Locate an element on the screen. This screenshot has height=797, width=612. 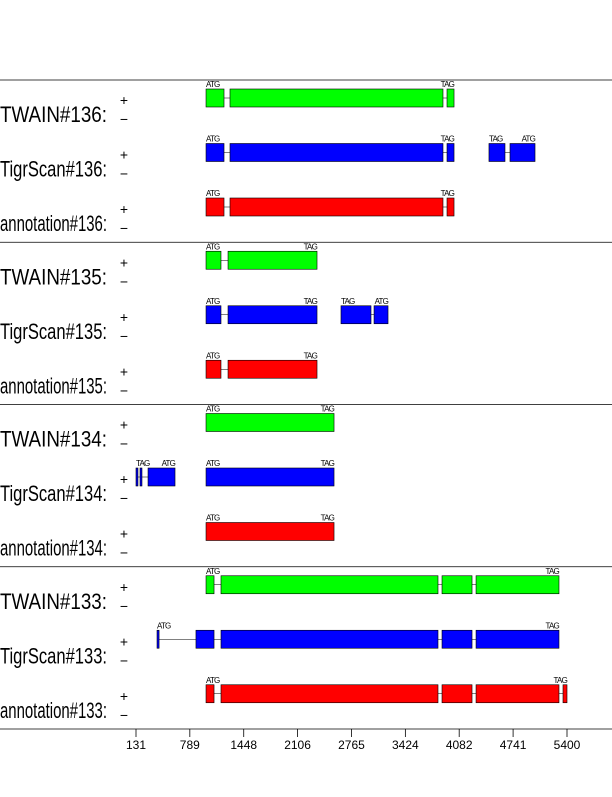
track-label: TigrScan#135: is located at coordinates (53, 331).